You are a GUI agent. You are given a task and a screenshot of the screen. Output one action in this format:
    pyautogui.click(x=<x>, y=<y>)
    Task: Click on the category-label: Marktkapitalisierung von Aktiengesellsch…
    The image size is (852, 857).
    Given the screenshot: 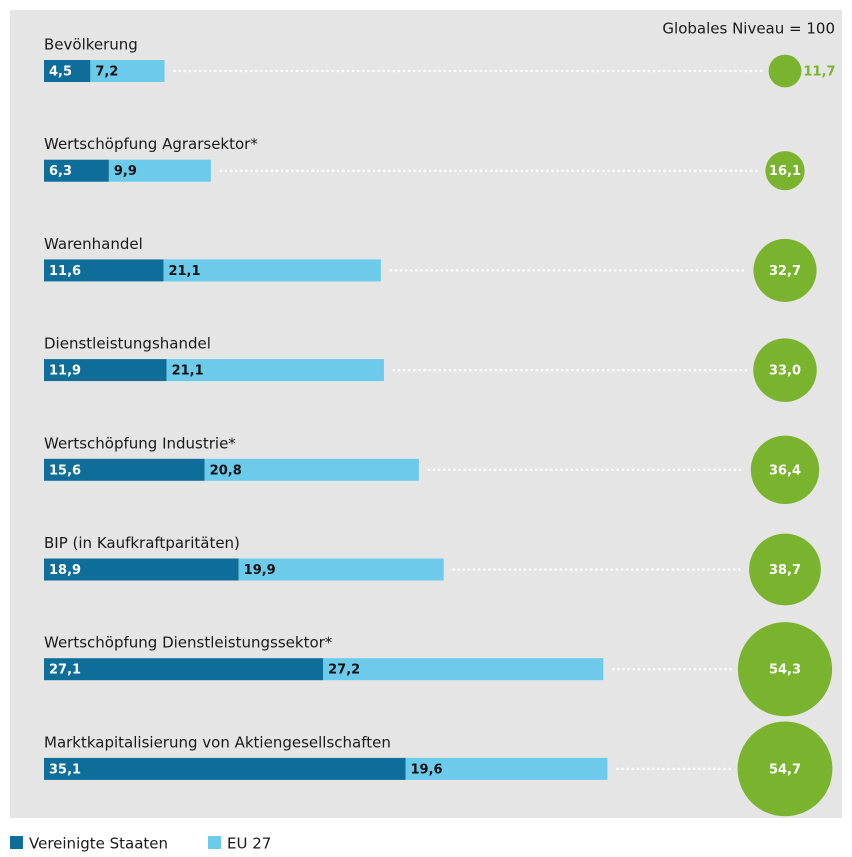 What is the action you would take?
    pyautogui.click(x=217, y=742)
    